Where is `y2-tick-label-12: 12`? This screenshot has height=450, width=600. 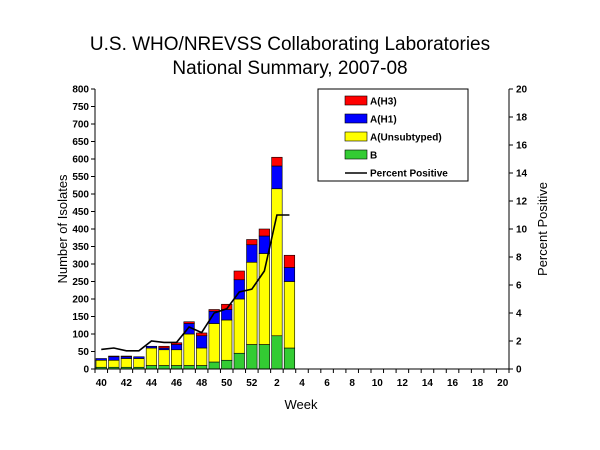 y2-tick-label-12: 12 is located at coordinates (522, 202).